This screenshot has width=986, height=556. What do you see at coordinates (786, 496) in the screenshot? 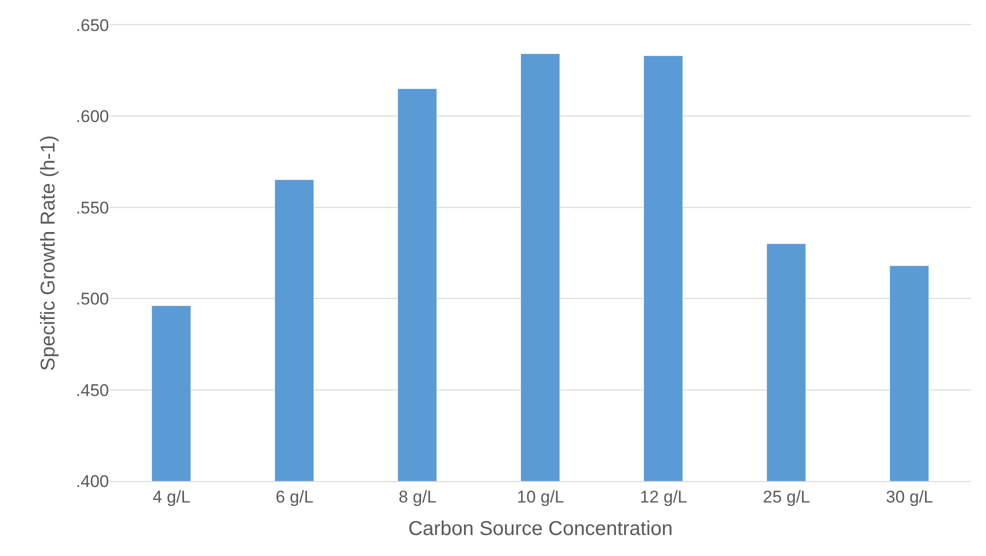
I see `x-tick-label: 25 g/L` at bounding box center [786, 496].